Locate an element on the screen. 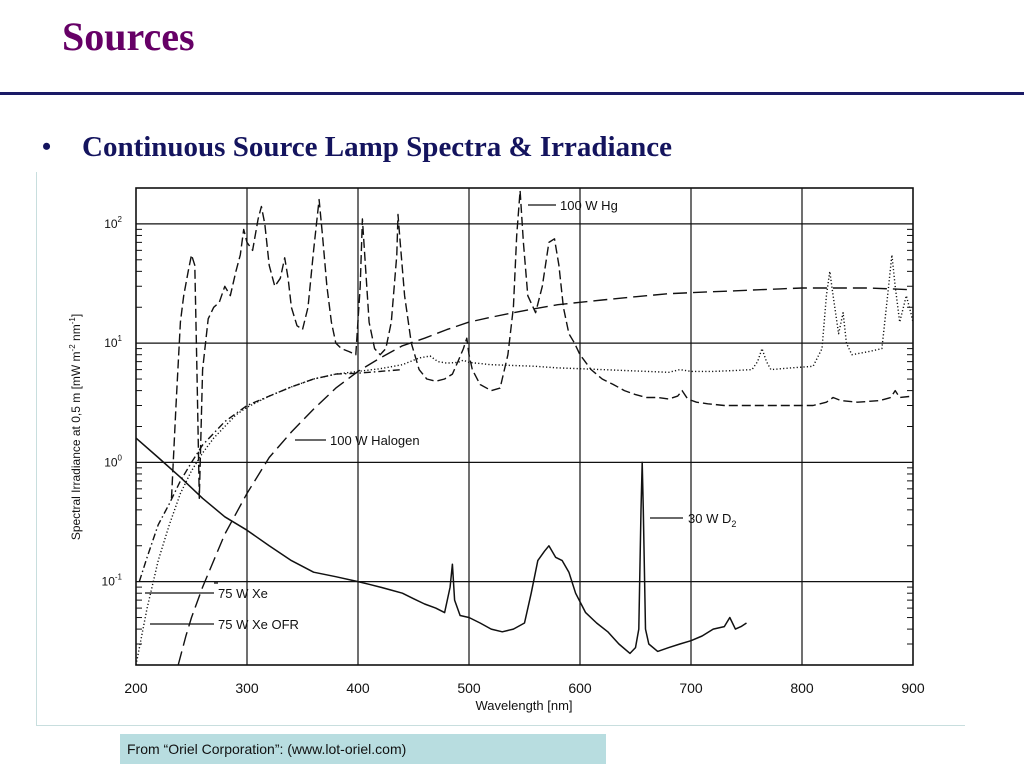  x-axis-label: Wavelength [nm] is located at coordinates (523, 705).